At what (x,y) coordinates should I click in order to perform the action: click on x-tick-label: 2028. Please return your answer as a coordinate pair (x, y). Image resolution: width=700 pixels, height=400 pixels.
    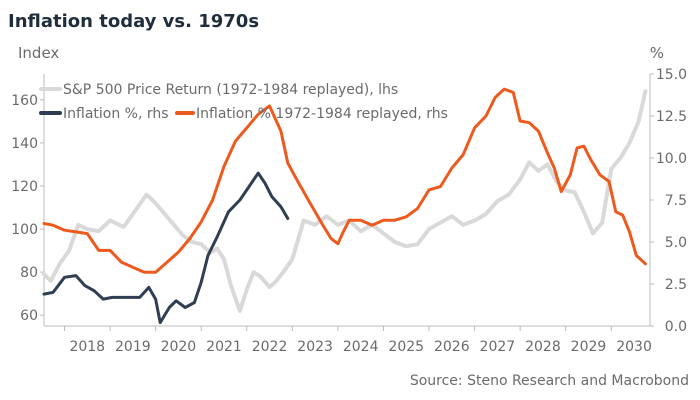
    Looking at the image, I should click on (543, 347).